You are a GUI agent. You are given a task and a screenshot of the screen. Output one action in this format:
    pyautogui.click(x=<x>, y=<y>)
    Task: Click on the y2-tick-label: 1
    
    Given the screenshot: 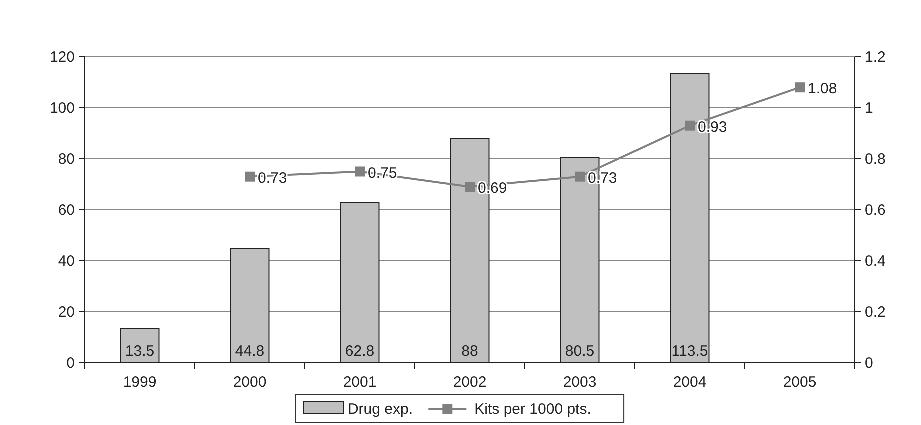 What is the action you would take?
    pyautogui.click(x=869, y=108)
    